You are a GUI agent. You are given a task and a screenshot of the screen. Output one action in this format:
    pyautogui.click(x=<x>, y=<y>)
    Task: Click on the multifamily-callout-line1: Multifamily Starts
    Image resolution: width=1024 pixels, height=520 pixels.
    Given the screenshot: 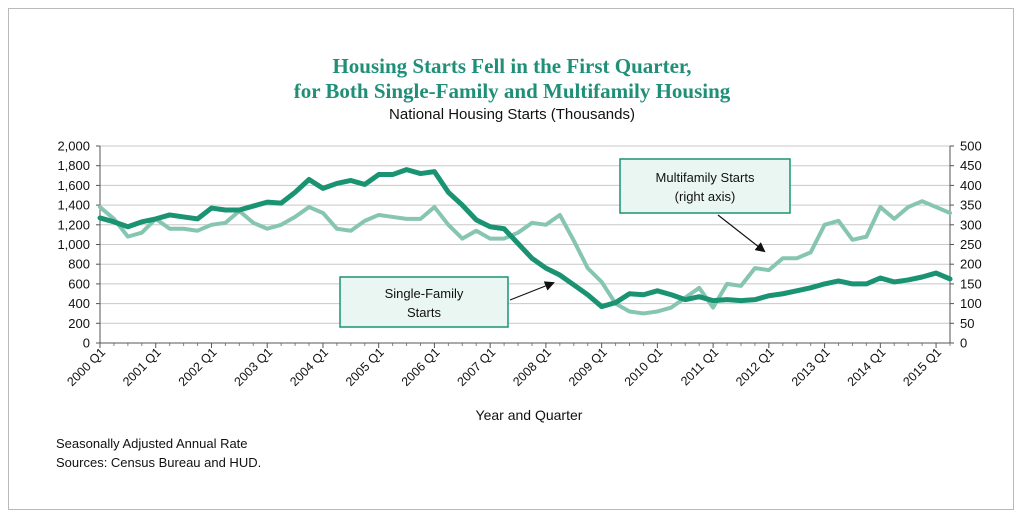 What is the action you would take?
    pyautogui.click(x=705, y=177)
    